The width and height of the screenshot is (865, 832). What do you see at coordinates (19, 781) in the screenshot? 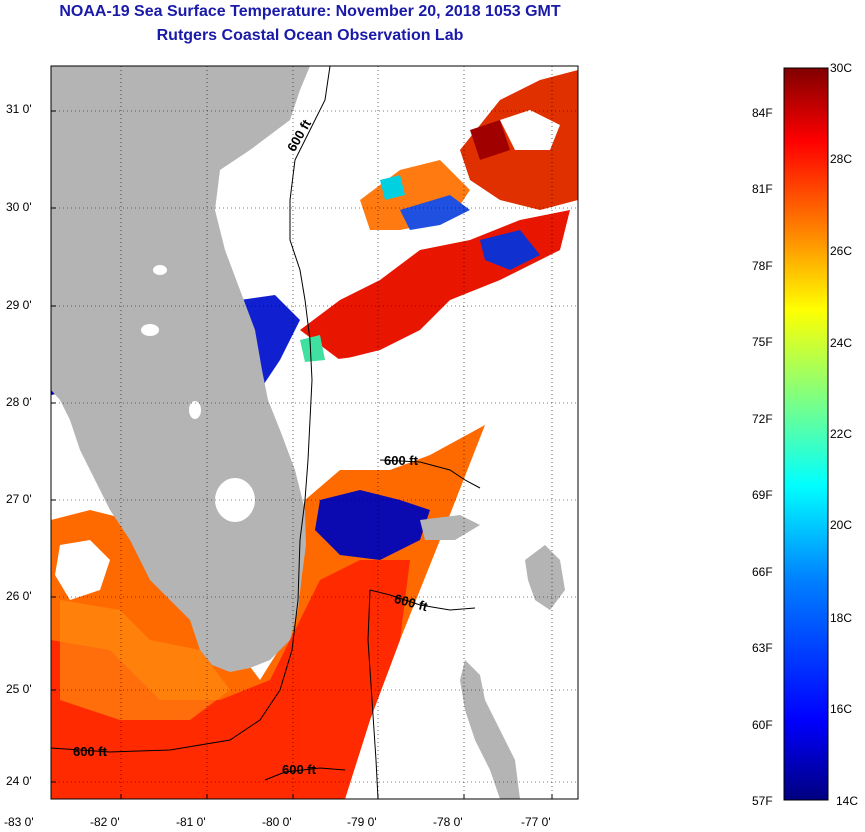
I see `lat-label: 24 0'` at bounding box center [19, 781].